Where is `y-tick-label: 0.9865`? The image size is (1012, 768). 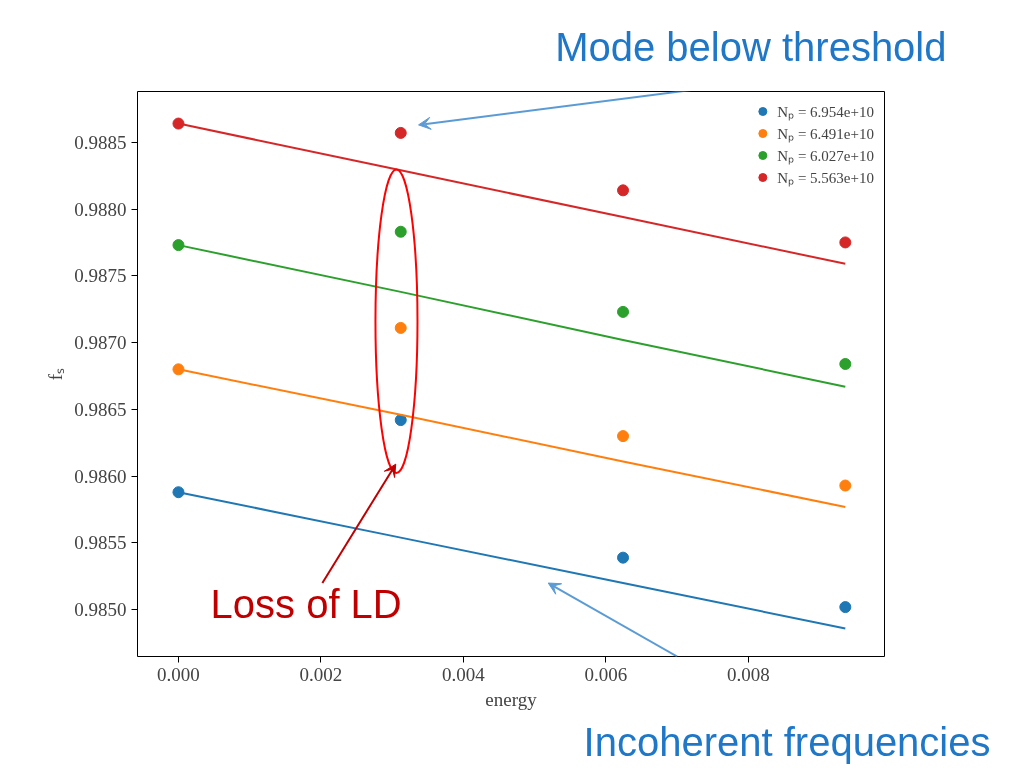 y-tick-label: 0.9865 is located at coordinates (100, 409).